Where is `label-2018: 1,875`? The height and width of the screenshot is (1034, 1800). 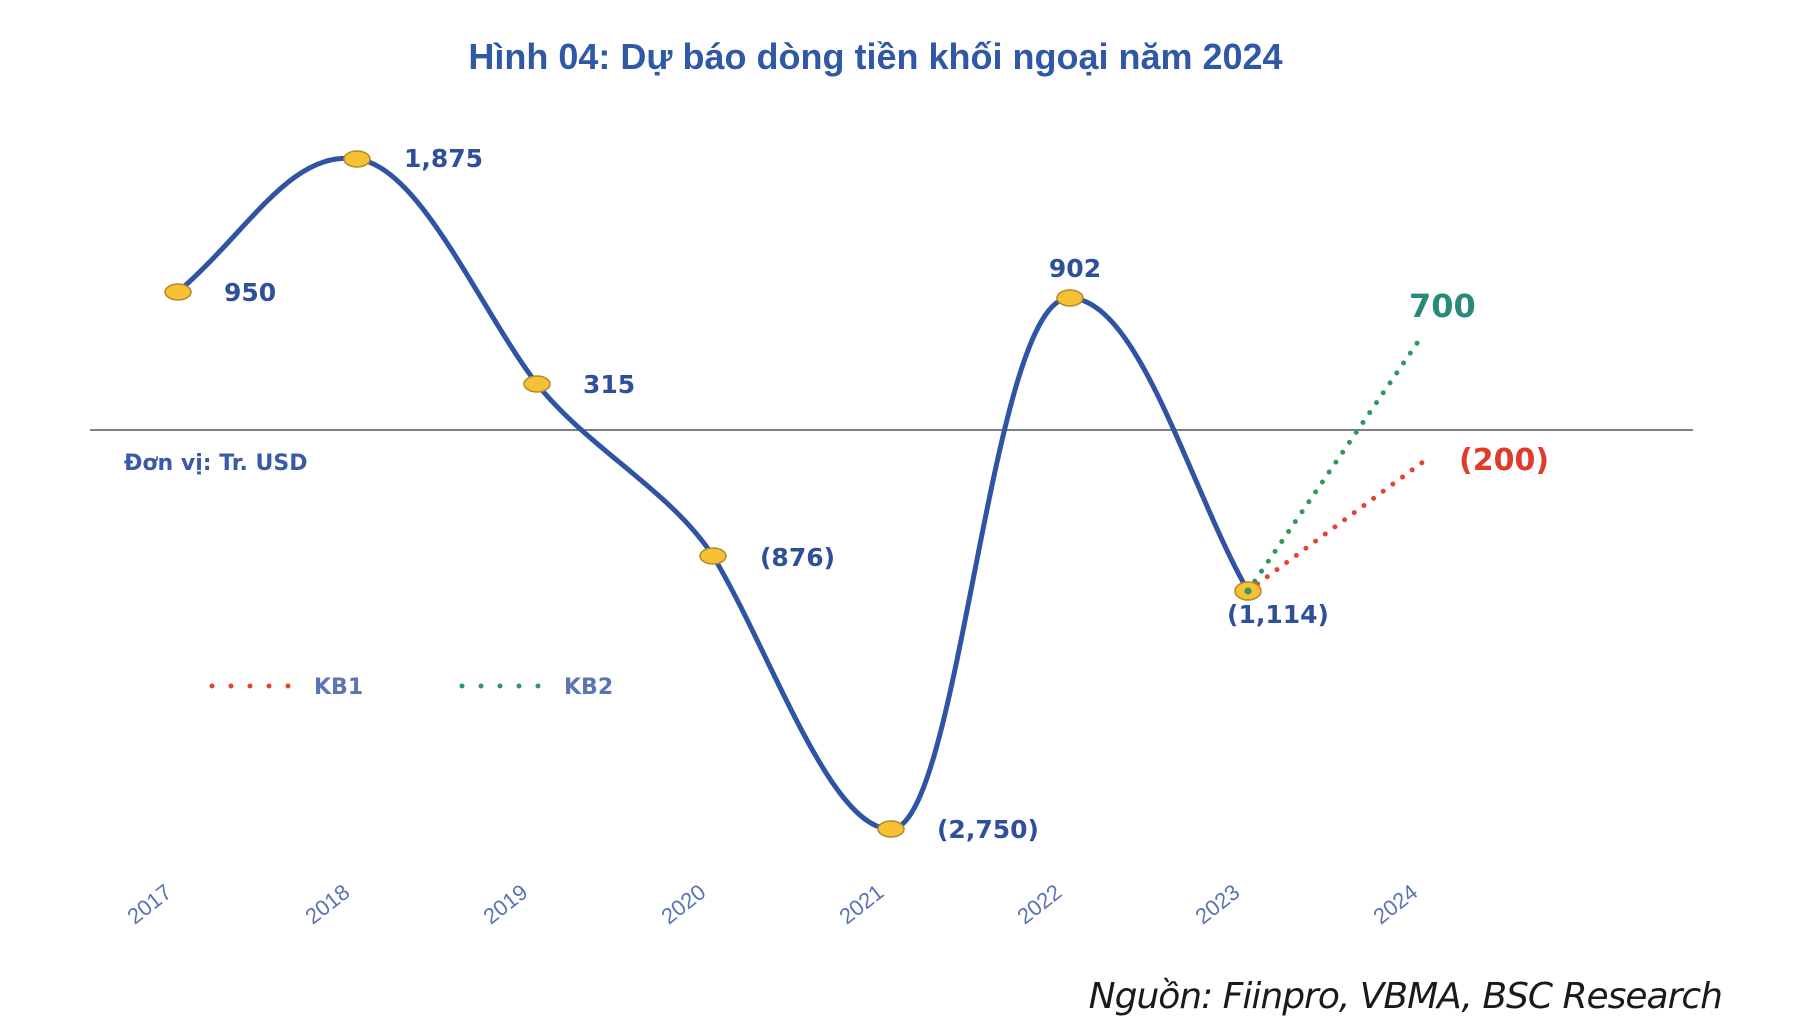 label-2018: 1,875 is located at coordinates (443, 158).